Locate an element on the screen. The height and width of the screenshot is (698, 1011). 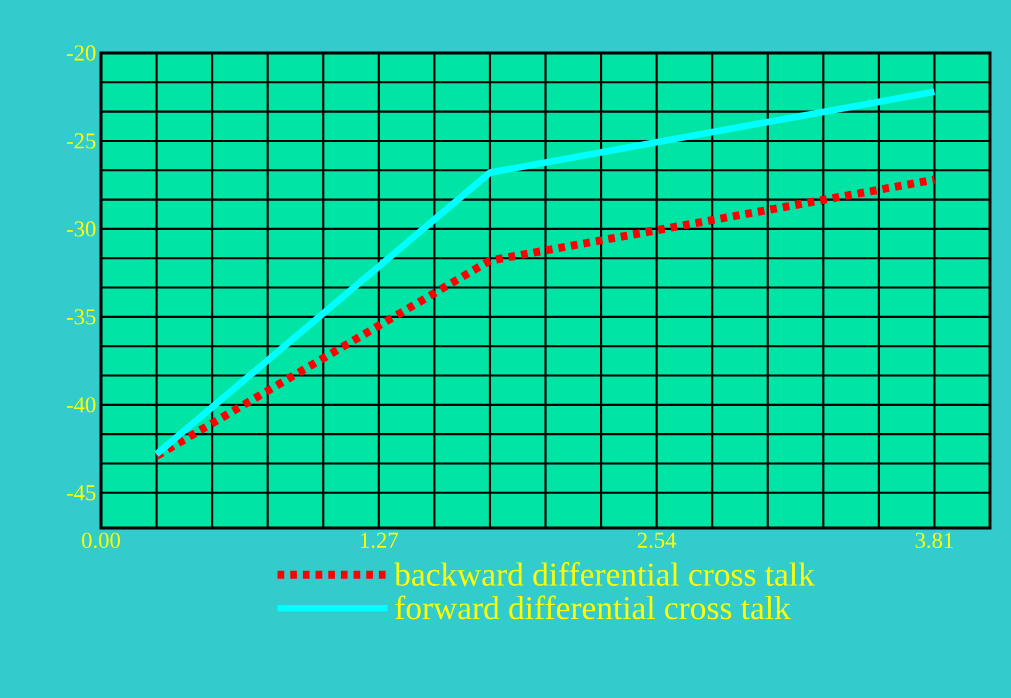
x-tick-label: 3.81 is located at coordinates (934, 540).